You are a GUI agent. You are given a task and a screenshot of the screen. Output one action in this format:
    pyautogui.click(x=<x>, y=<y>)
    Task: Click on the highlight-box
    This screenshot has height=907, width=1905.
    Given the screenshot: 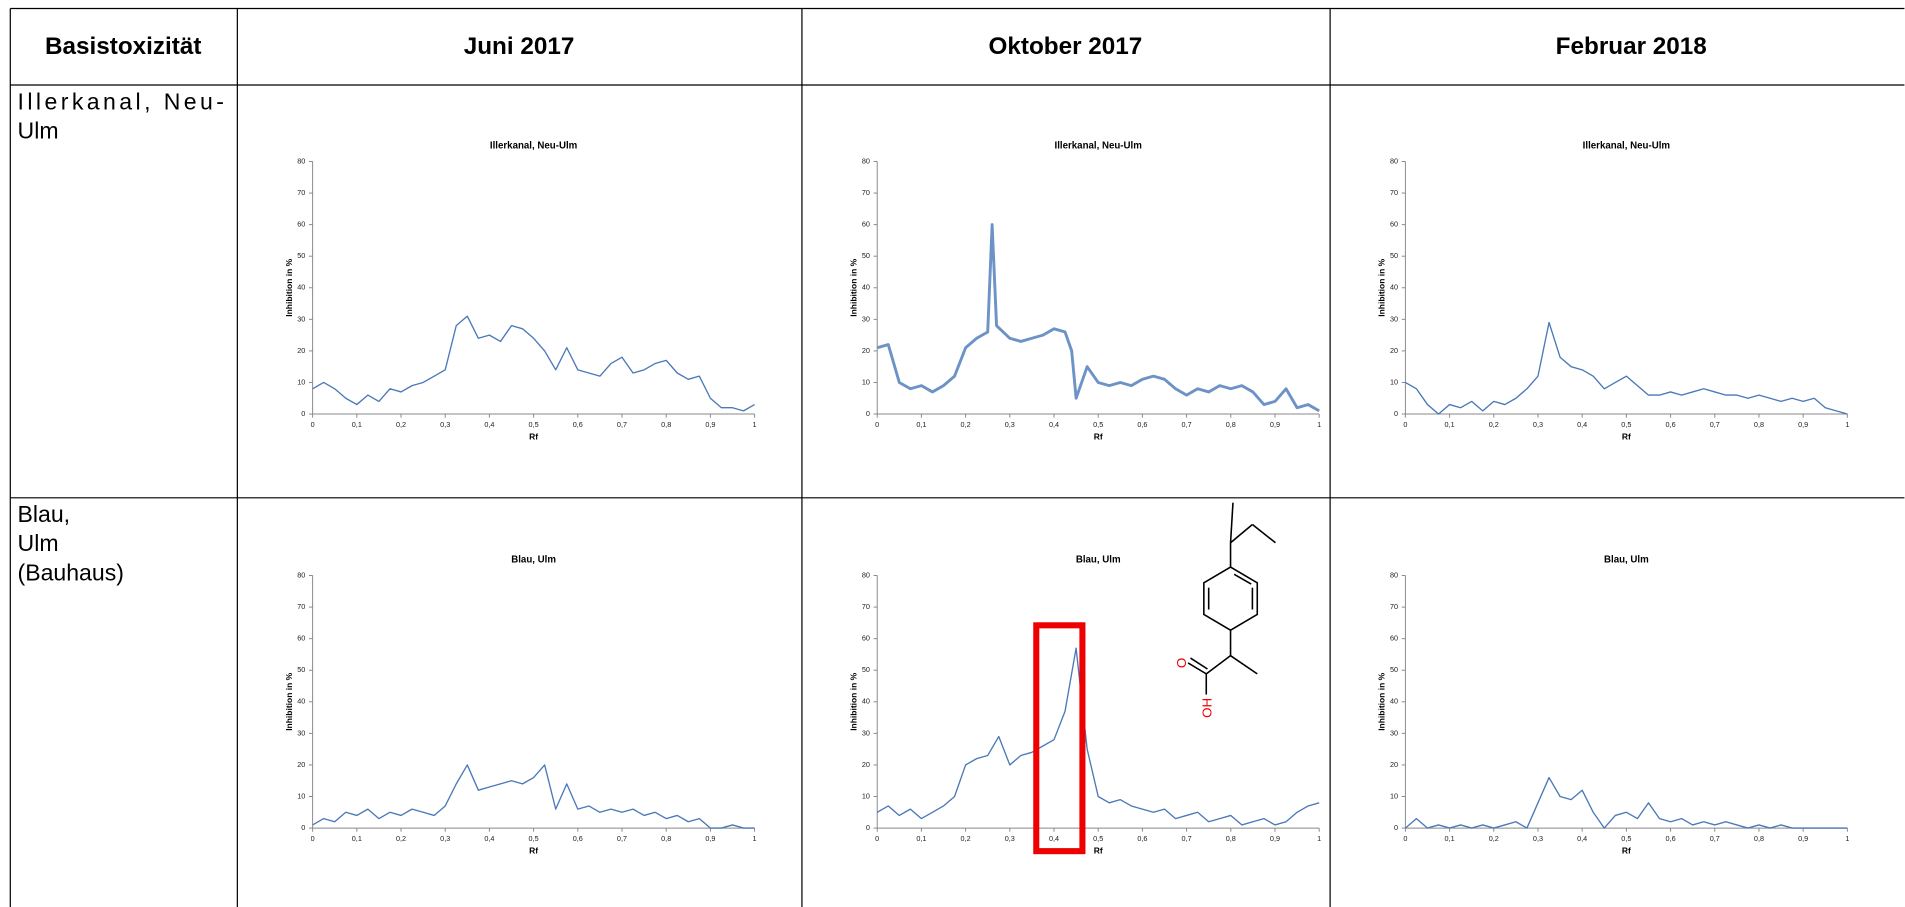 What is the action you would take?
    pyautogui.click(x=1059, y=738)
    